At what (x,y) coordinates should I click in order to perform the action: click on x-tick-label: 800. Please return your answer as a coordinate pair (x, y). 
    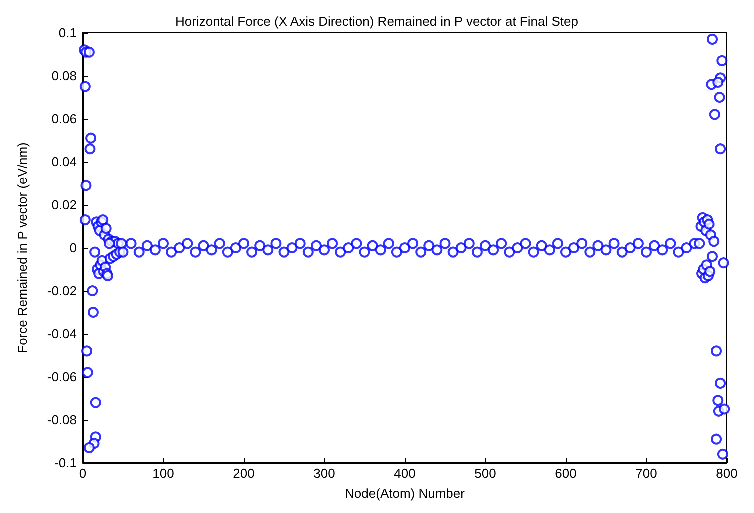
    Looking at the image, I should click on (727, 473).